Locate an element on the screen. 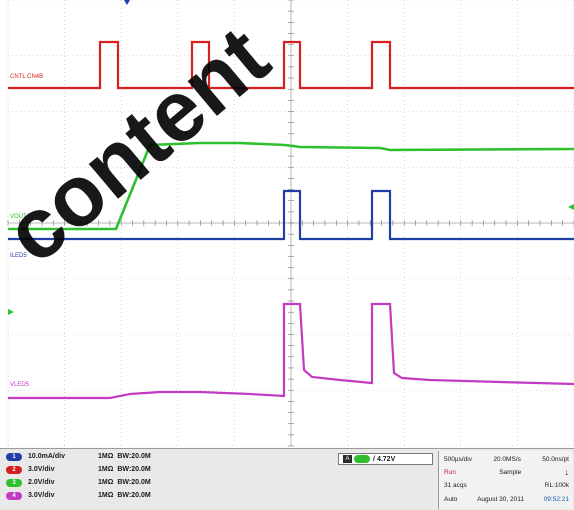  ch3-badge: 3 is located at coordinates (14, 482).